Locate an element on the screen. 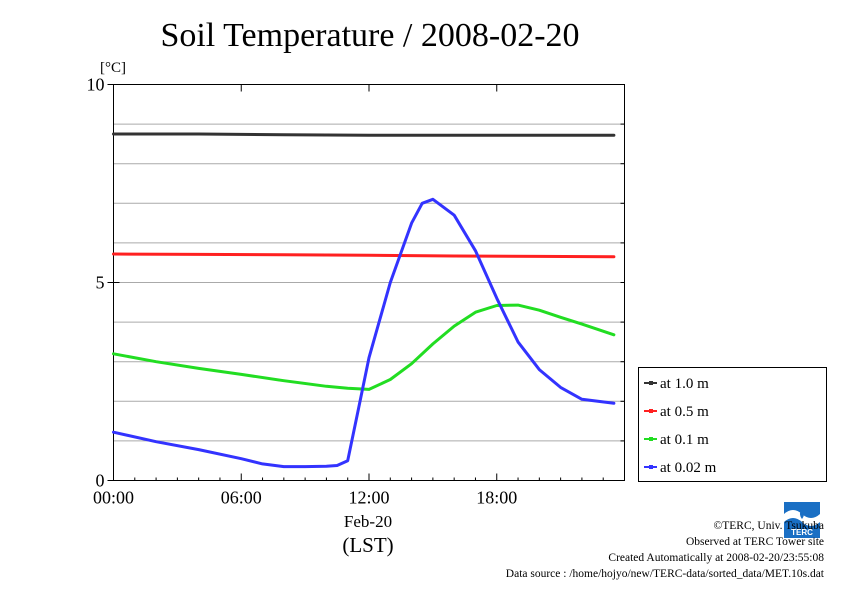 This screenshot has height=595, width=842. legend-box is located at coordinates (732, 424).